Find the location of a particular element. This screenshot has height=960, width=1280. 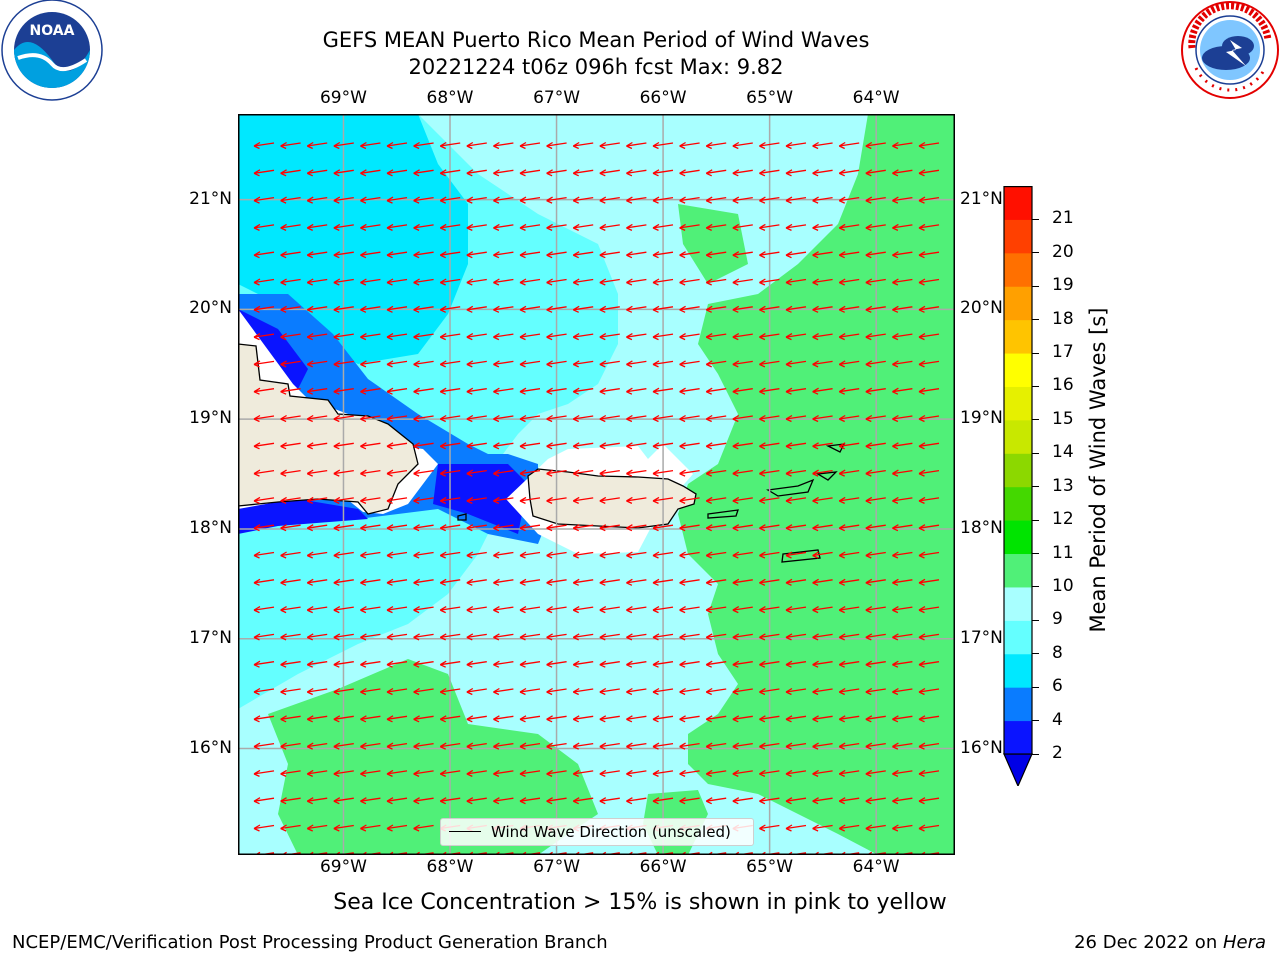

lat-tick-left-4: 17°N is located at coordinates (210, 637).